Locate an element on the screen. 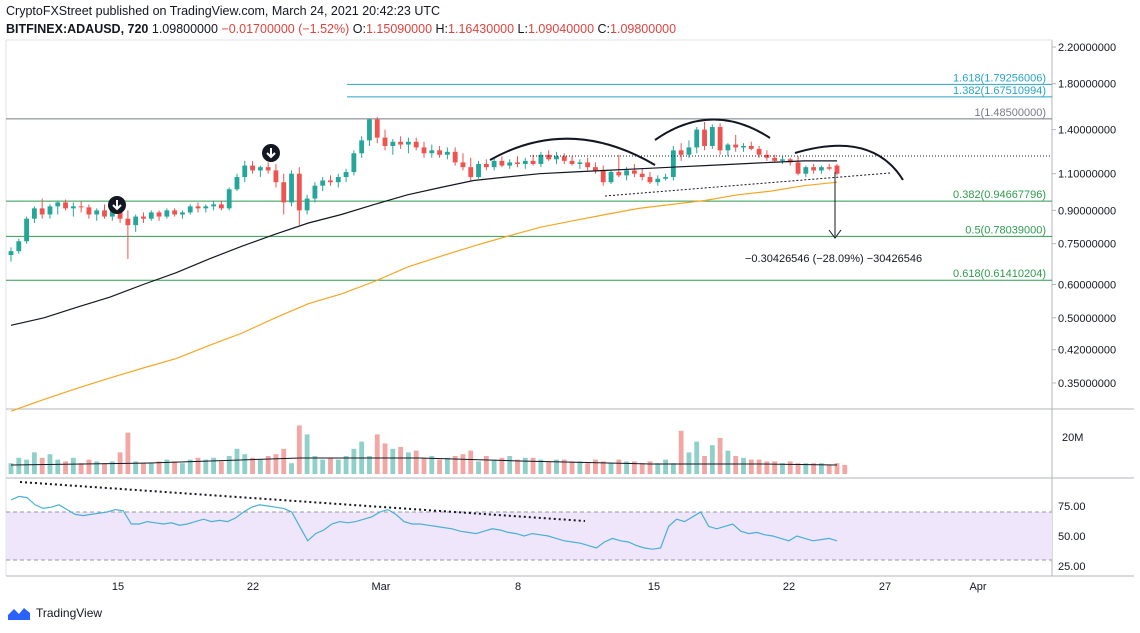 This screenshot has height=633, width=1140. down-arrow-glyph-icon is located at coordinates (271, 153).